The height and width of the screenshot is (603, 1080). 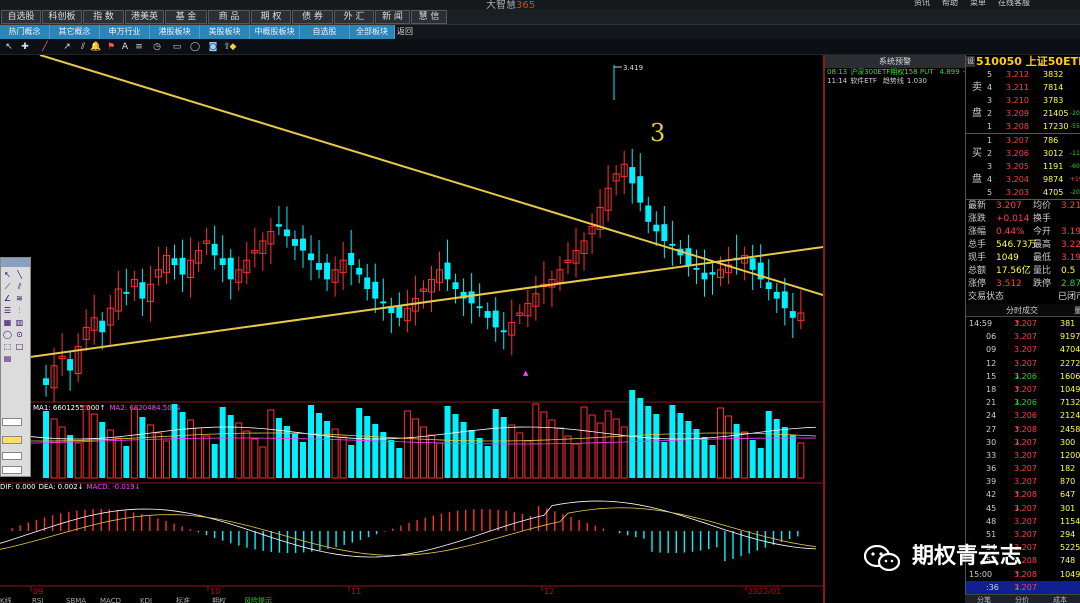 What do you see at coordinates (1023, 402) in the screenshot?
I see `tick-row: 21 3.206 ↓ 7132` at bounding box center [1023, 402].